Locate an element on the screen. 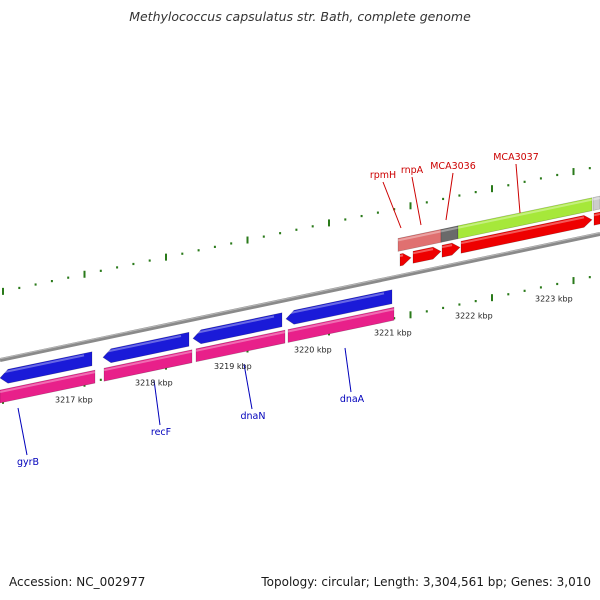  cds-rnpa-block is located at coordinates (427, 255).